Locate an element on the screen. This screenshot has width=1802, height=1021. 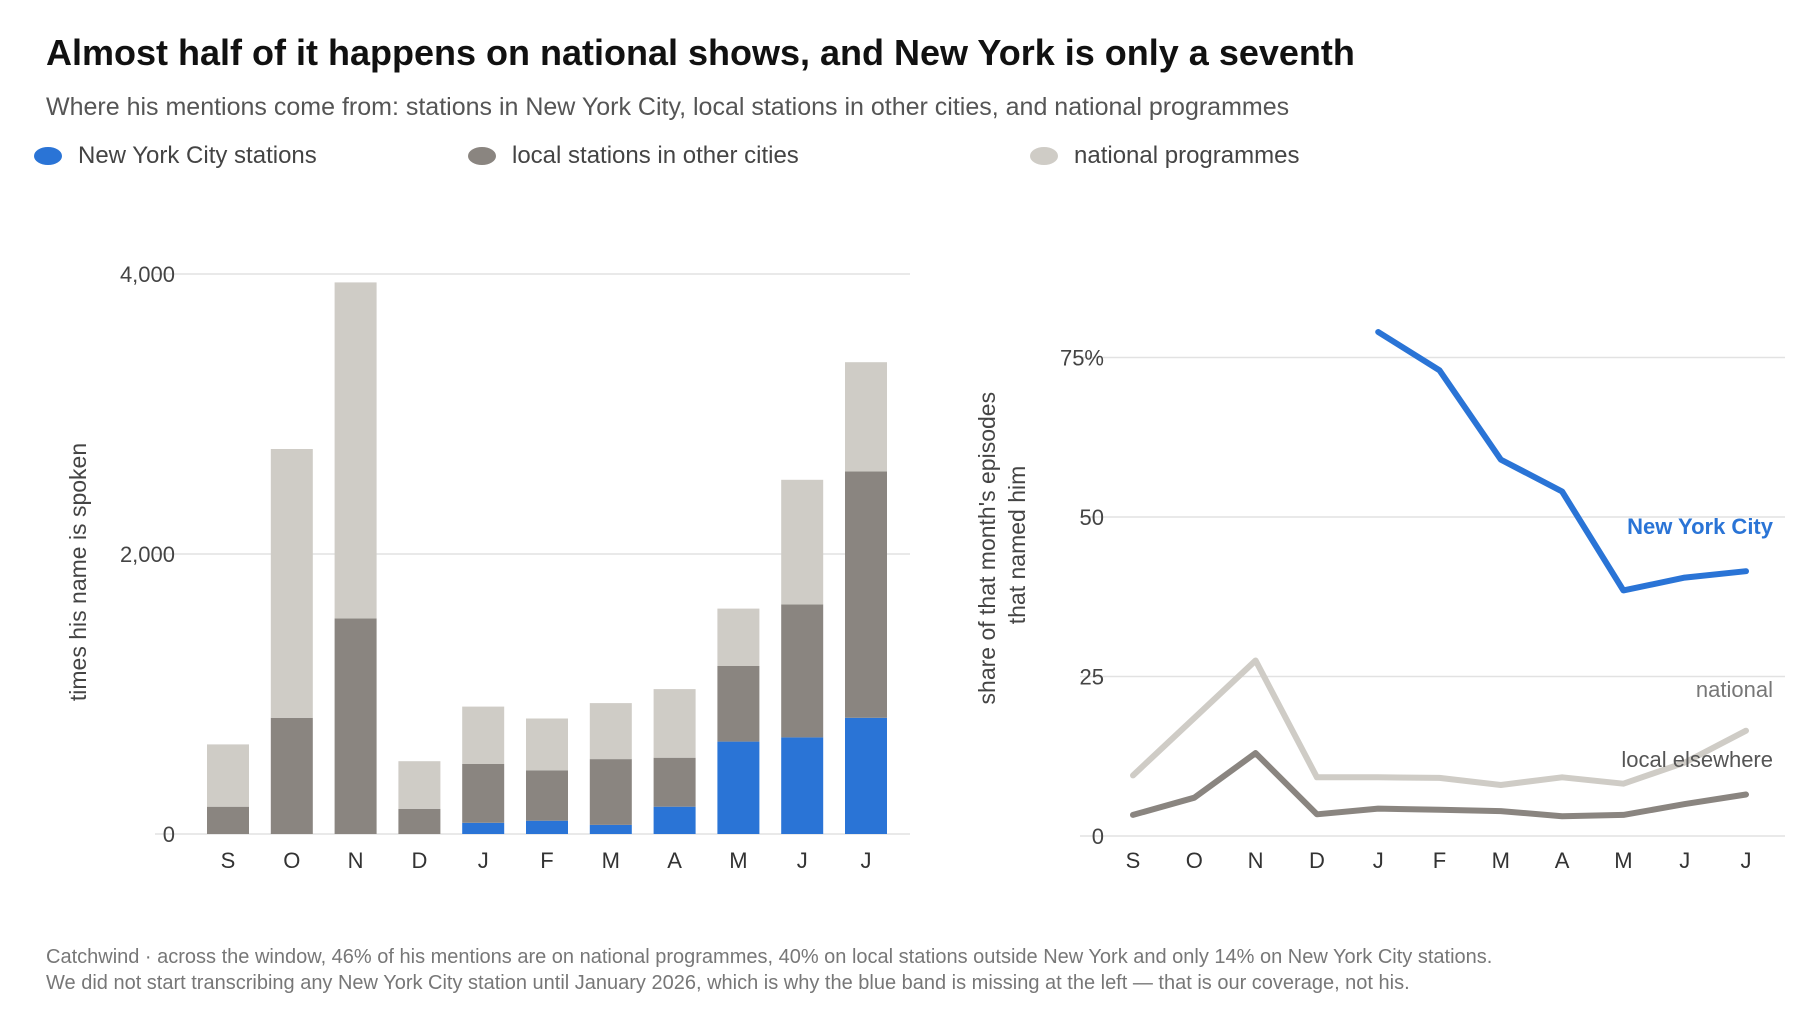
legend-item-national: national programmes is located at coordinates (1164, 156).